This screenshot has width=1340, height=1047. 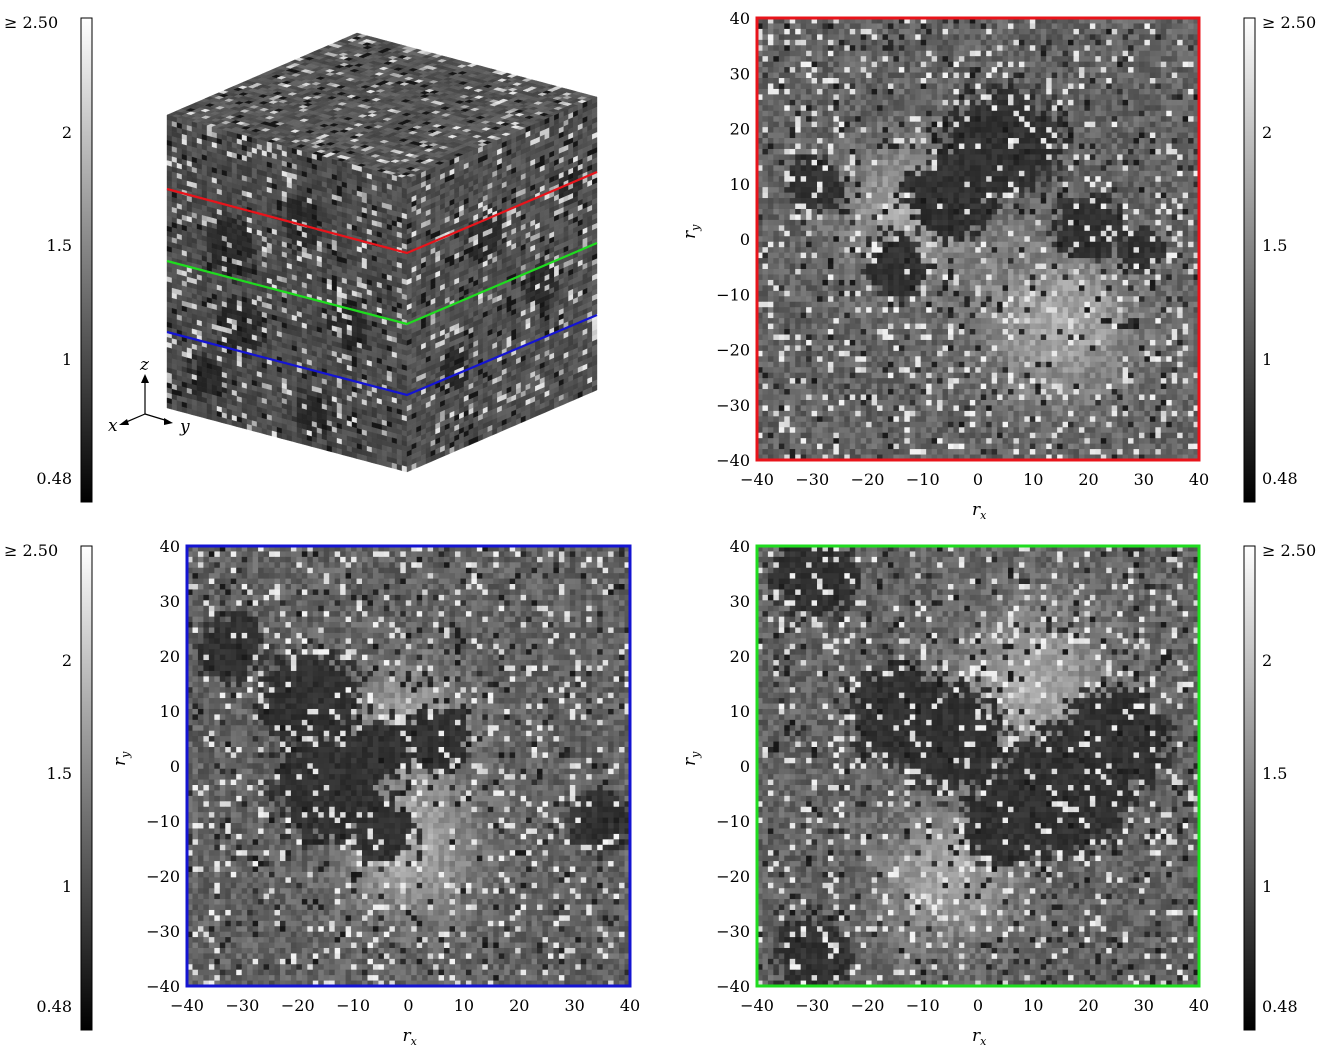 What do you see at coordinates (48, 786) in the screenshot?
I see `colorbar-bottom-left: ≥ 2.50 2 1.5 1 0.48` at bounding box center [48, 786].